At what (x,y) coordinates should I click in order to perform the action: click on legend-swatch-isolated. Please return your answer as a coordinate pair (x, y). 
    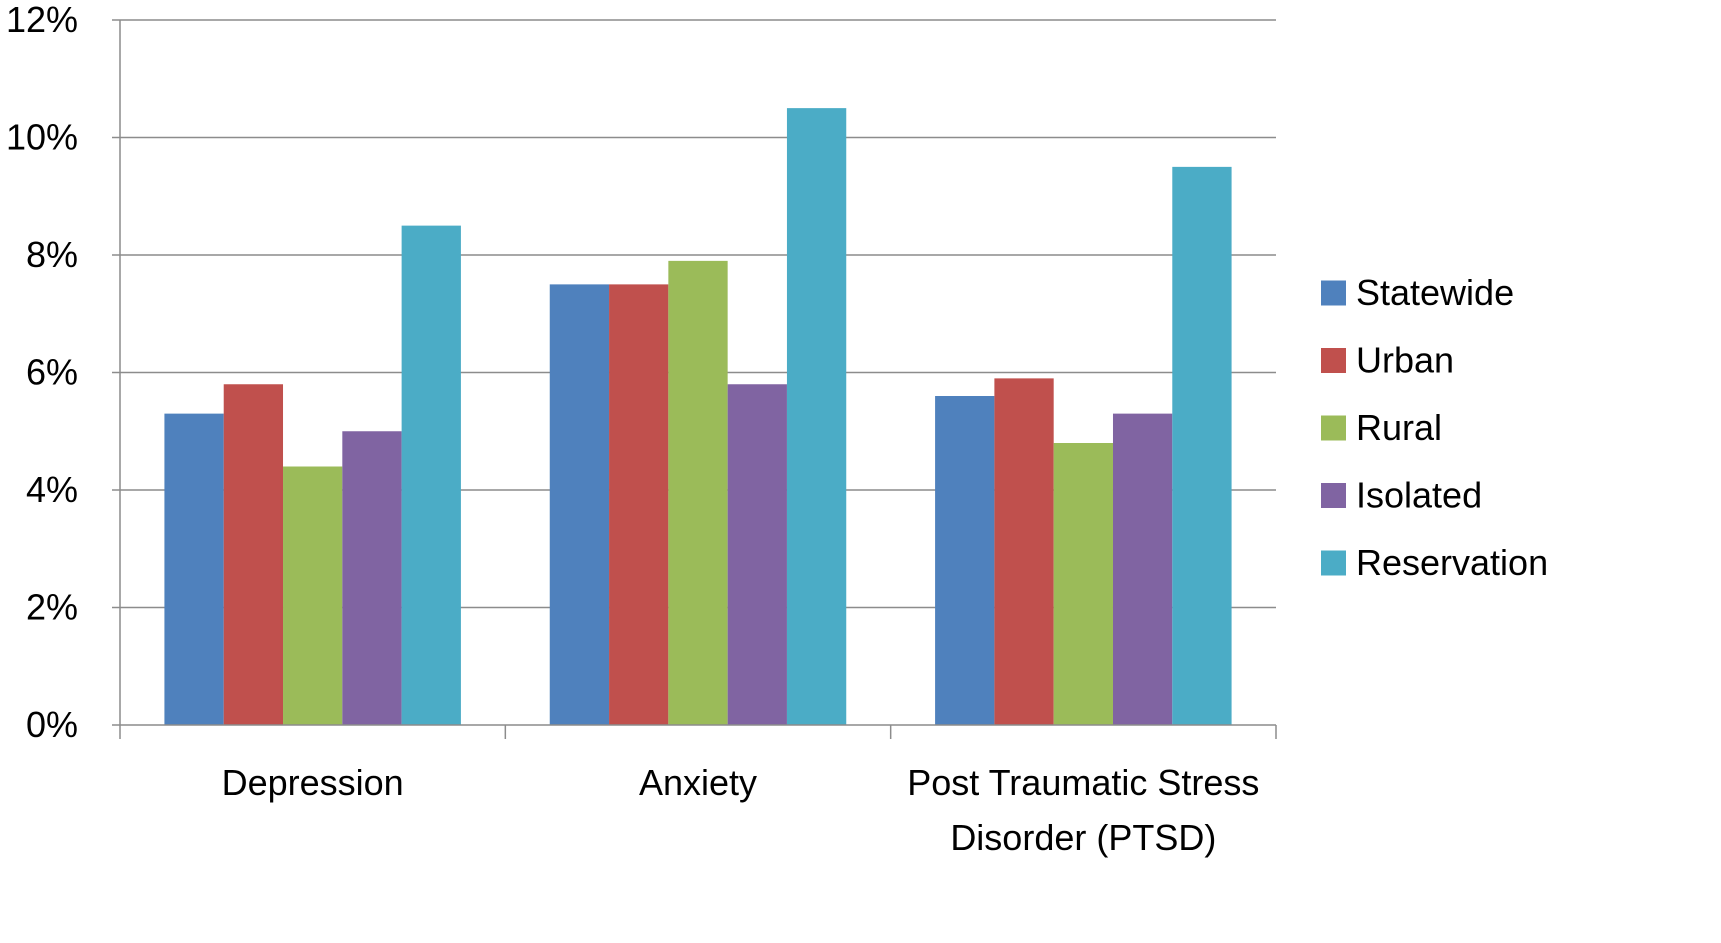
    Looking at the image, I should click on (1333, 495).